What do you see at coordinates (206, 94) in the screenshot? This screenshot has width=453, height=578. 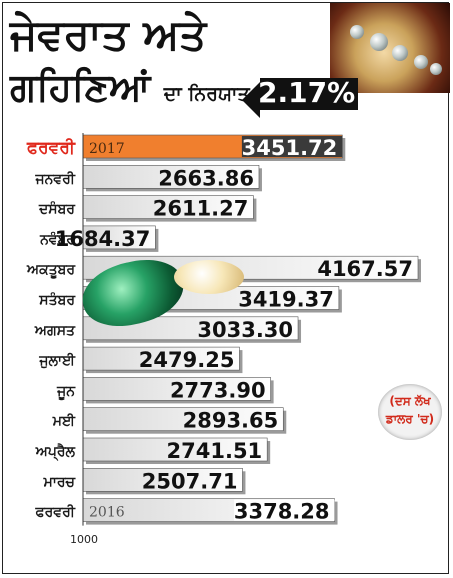 I see `chart-title-small: ਦਾ ਨਿਰਯਾਤ` at bounding box center [206, 94].